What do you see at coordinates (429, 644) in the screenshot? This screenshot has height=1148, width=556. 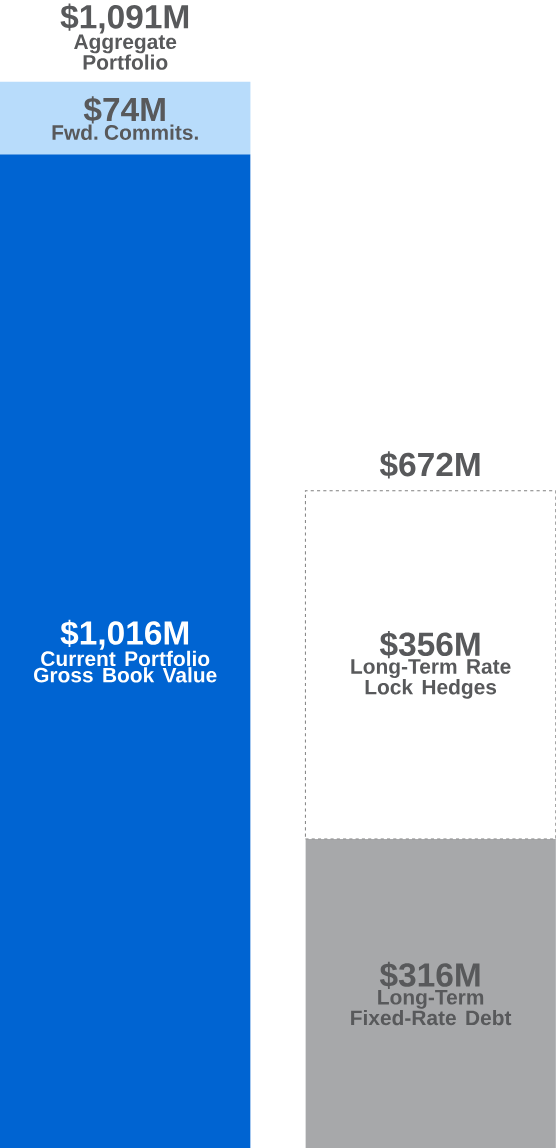 I see `data-label: $356M` at bounding box center [429, 644].